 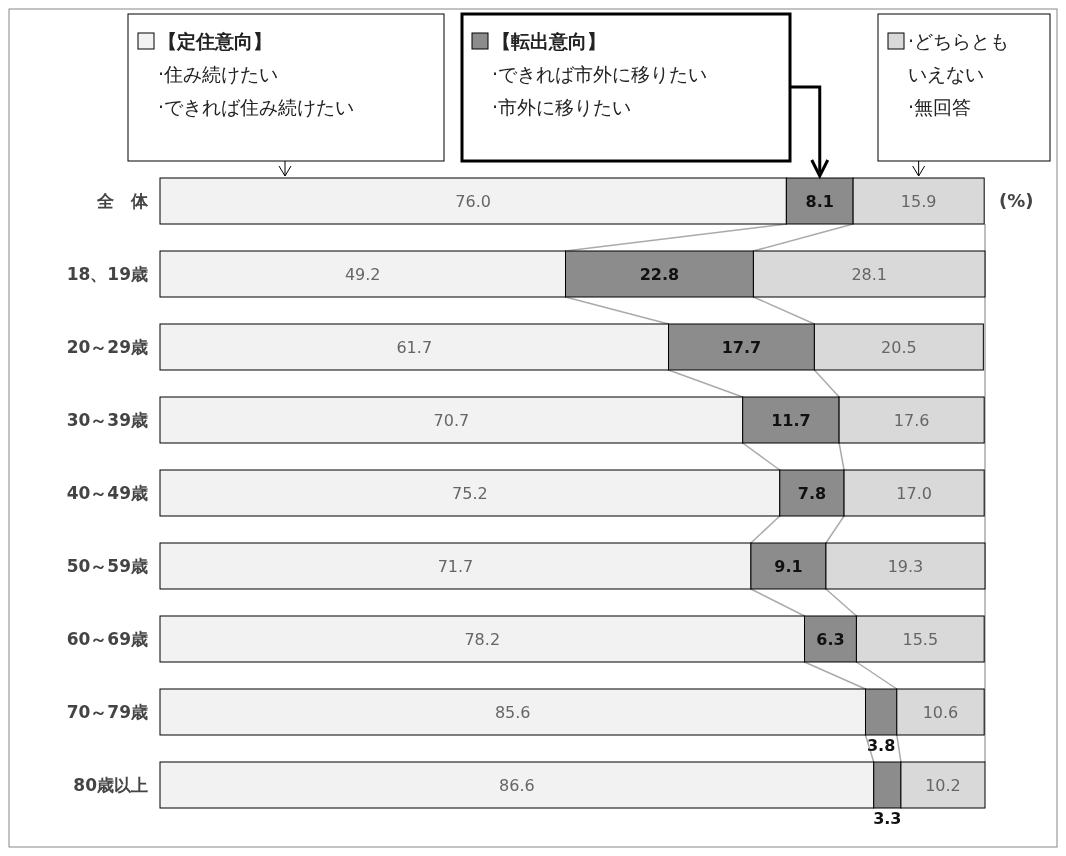 What do you see at coordinates (943, 785) in the screenshot?
I see `data-label: 10.2` at bounding box center [943, 785].